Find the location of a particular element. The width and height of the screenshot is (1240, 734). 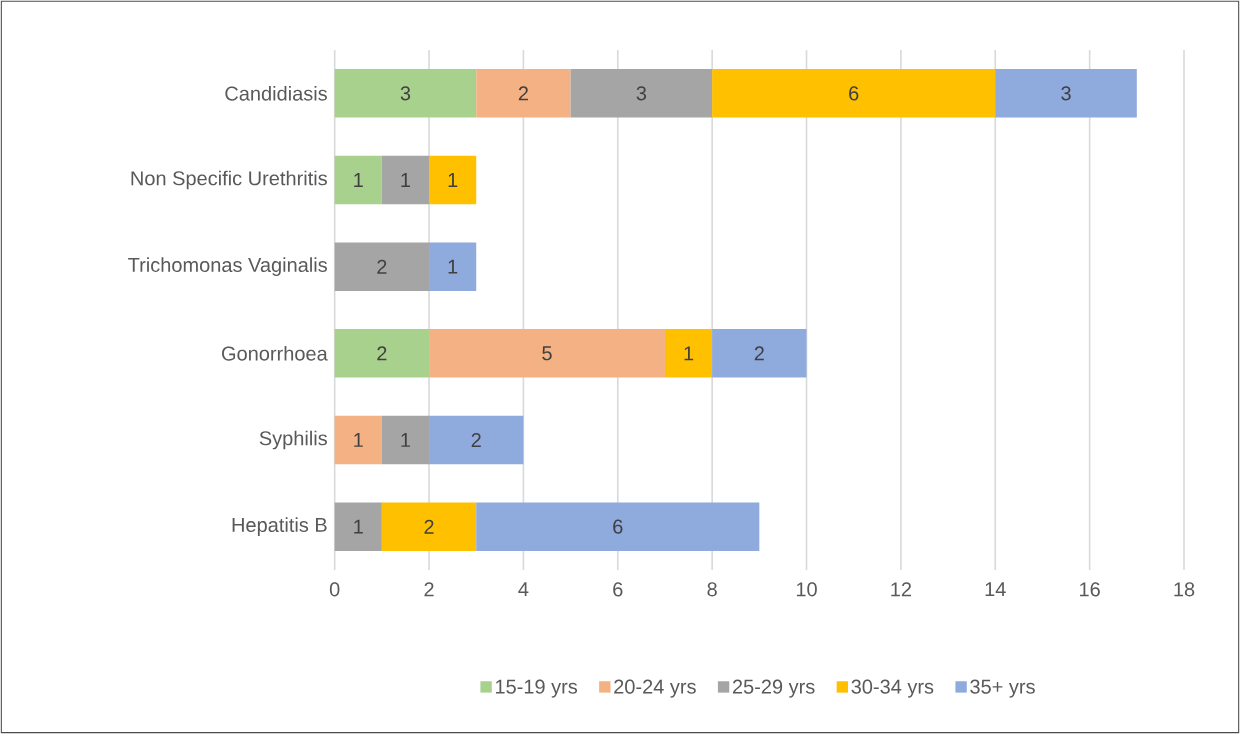

y-tick-label: Syphilis is located at coordinates (293, 440).